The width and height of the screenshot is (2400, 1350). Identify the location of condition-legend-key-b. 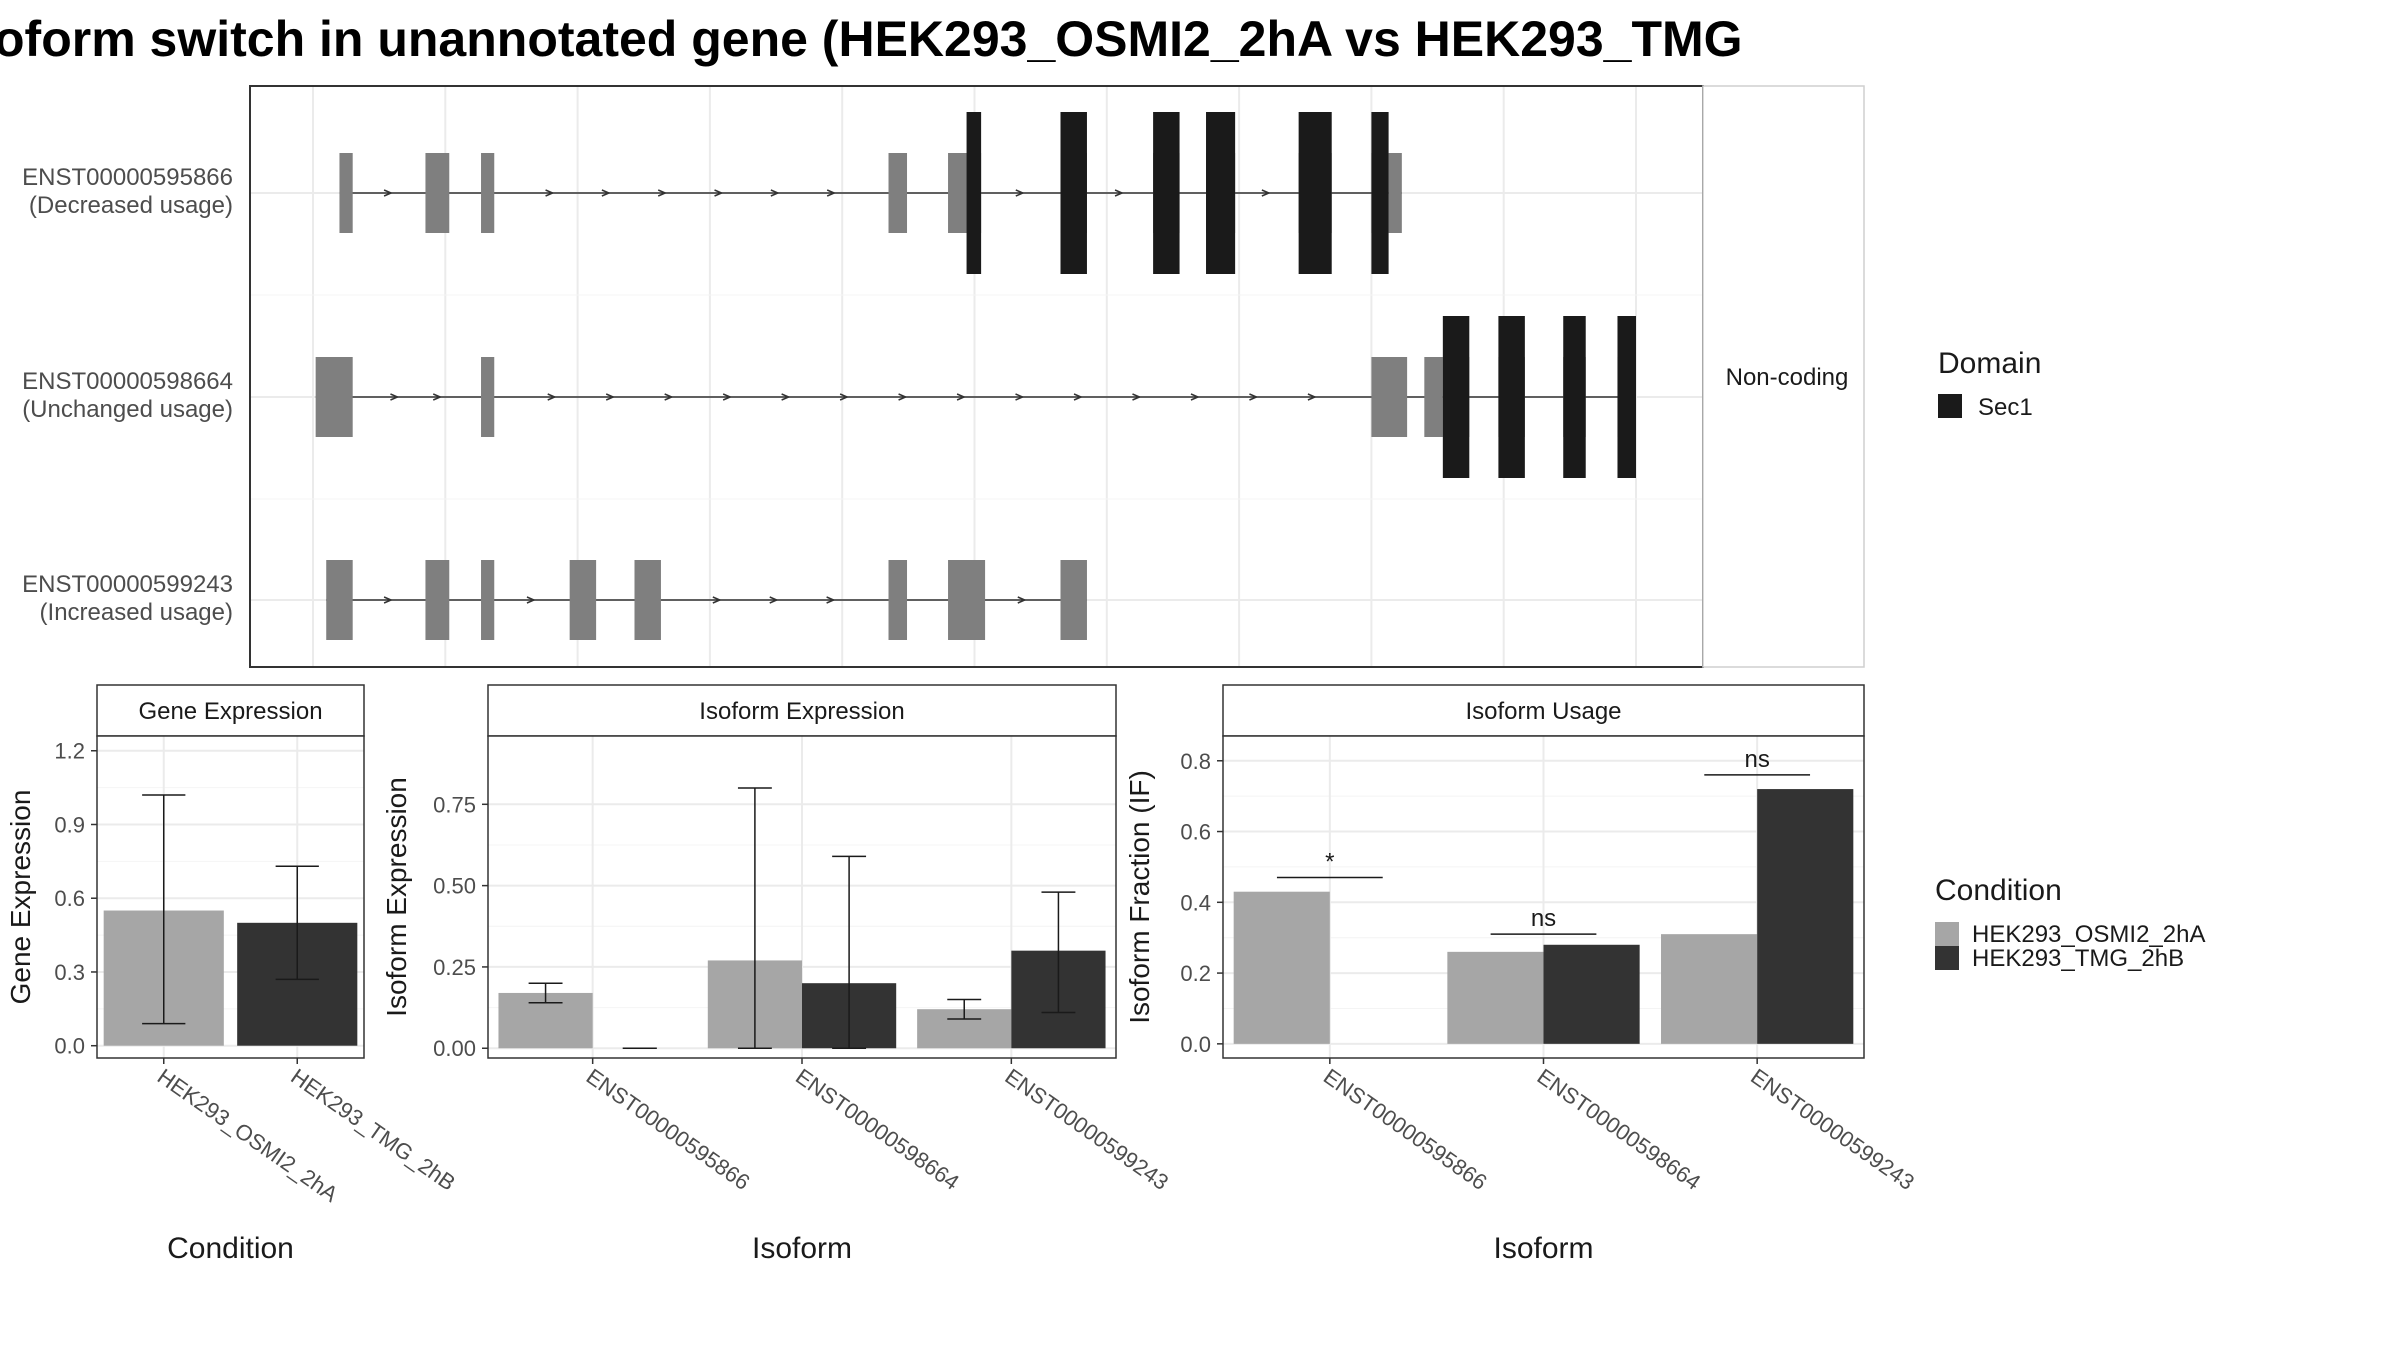
(1947, 958).